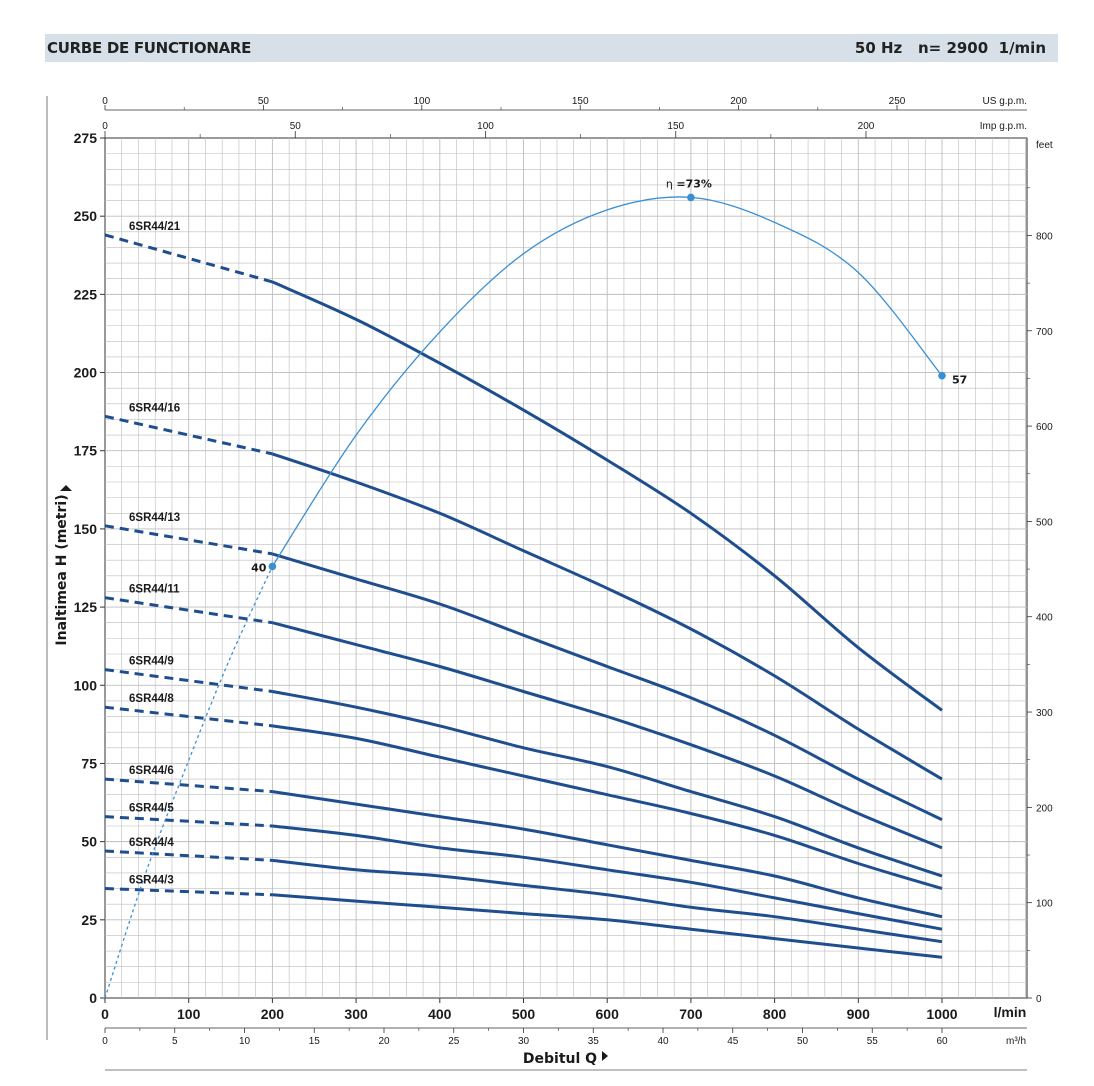  I want to click on x-tick-label: 900, so click(859, 1014).